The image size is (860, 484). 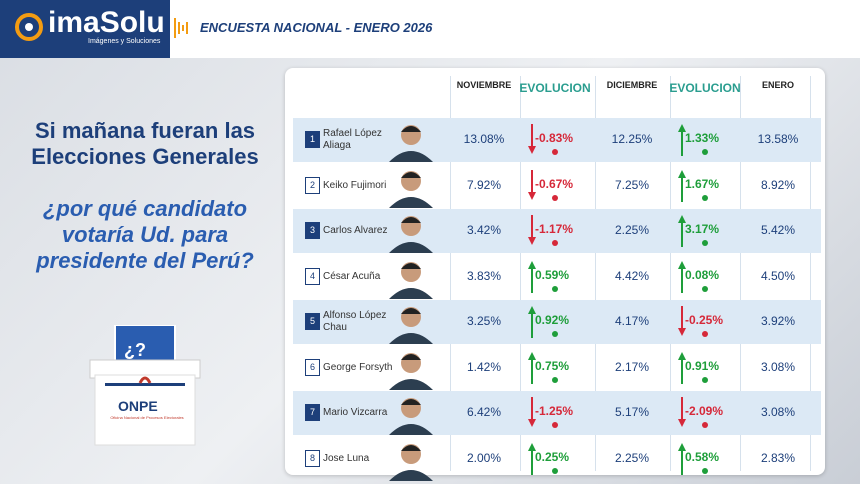 I want to click on candidate-name: George Forsyth, so click(x=358, y=367).